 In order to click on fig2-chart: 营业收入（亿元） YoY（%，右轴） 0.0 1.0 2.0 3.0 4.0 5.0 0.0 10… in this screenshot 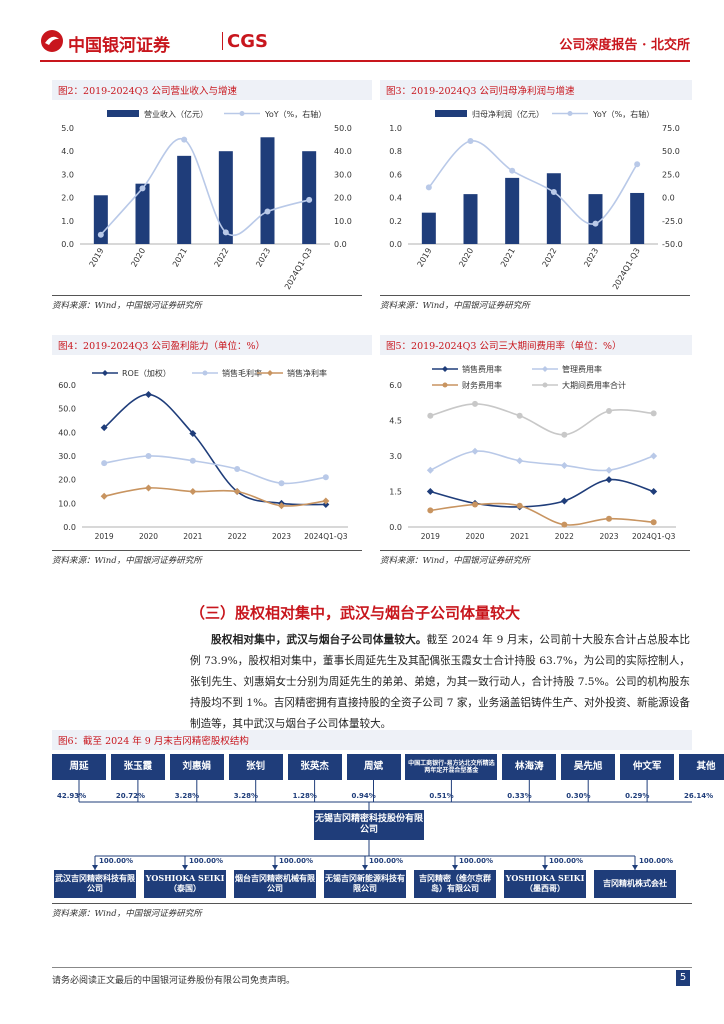, I will do `click(206, 200)`.